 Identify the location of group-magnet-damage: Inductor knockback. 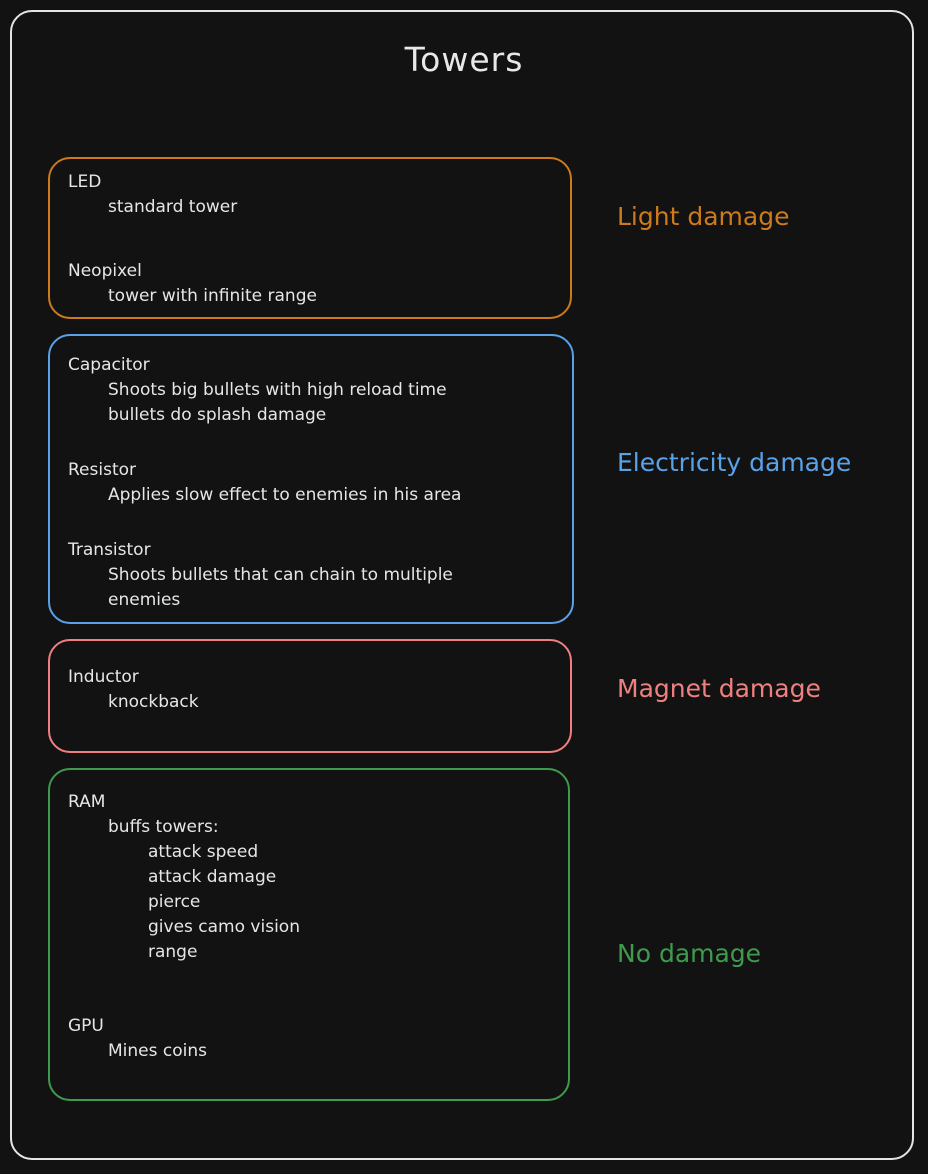
(310, 696).